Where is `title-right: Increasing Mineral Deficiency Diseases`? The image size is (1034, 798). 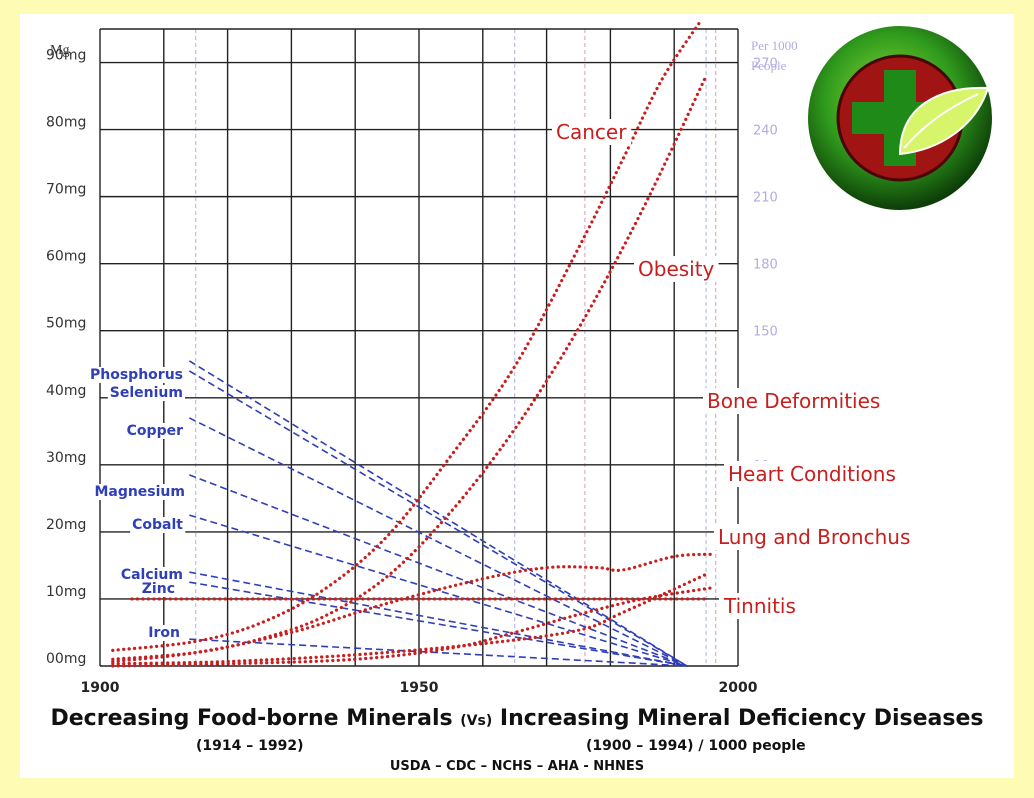
title-right: Increasing Mineral Deficiency Diseases is located at coordinates (741, 718).